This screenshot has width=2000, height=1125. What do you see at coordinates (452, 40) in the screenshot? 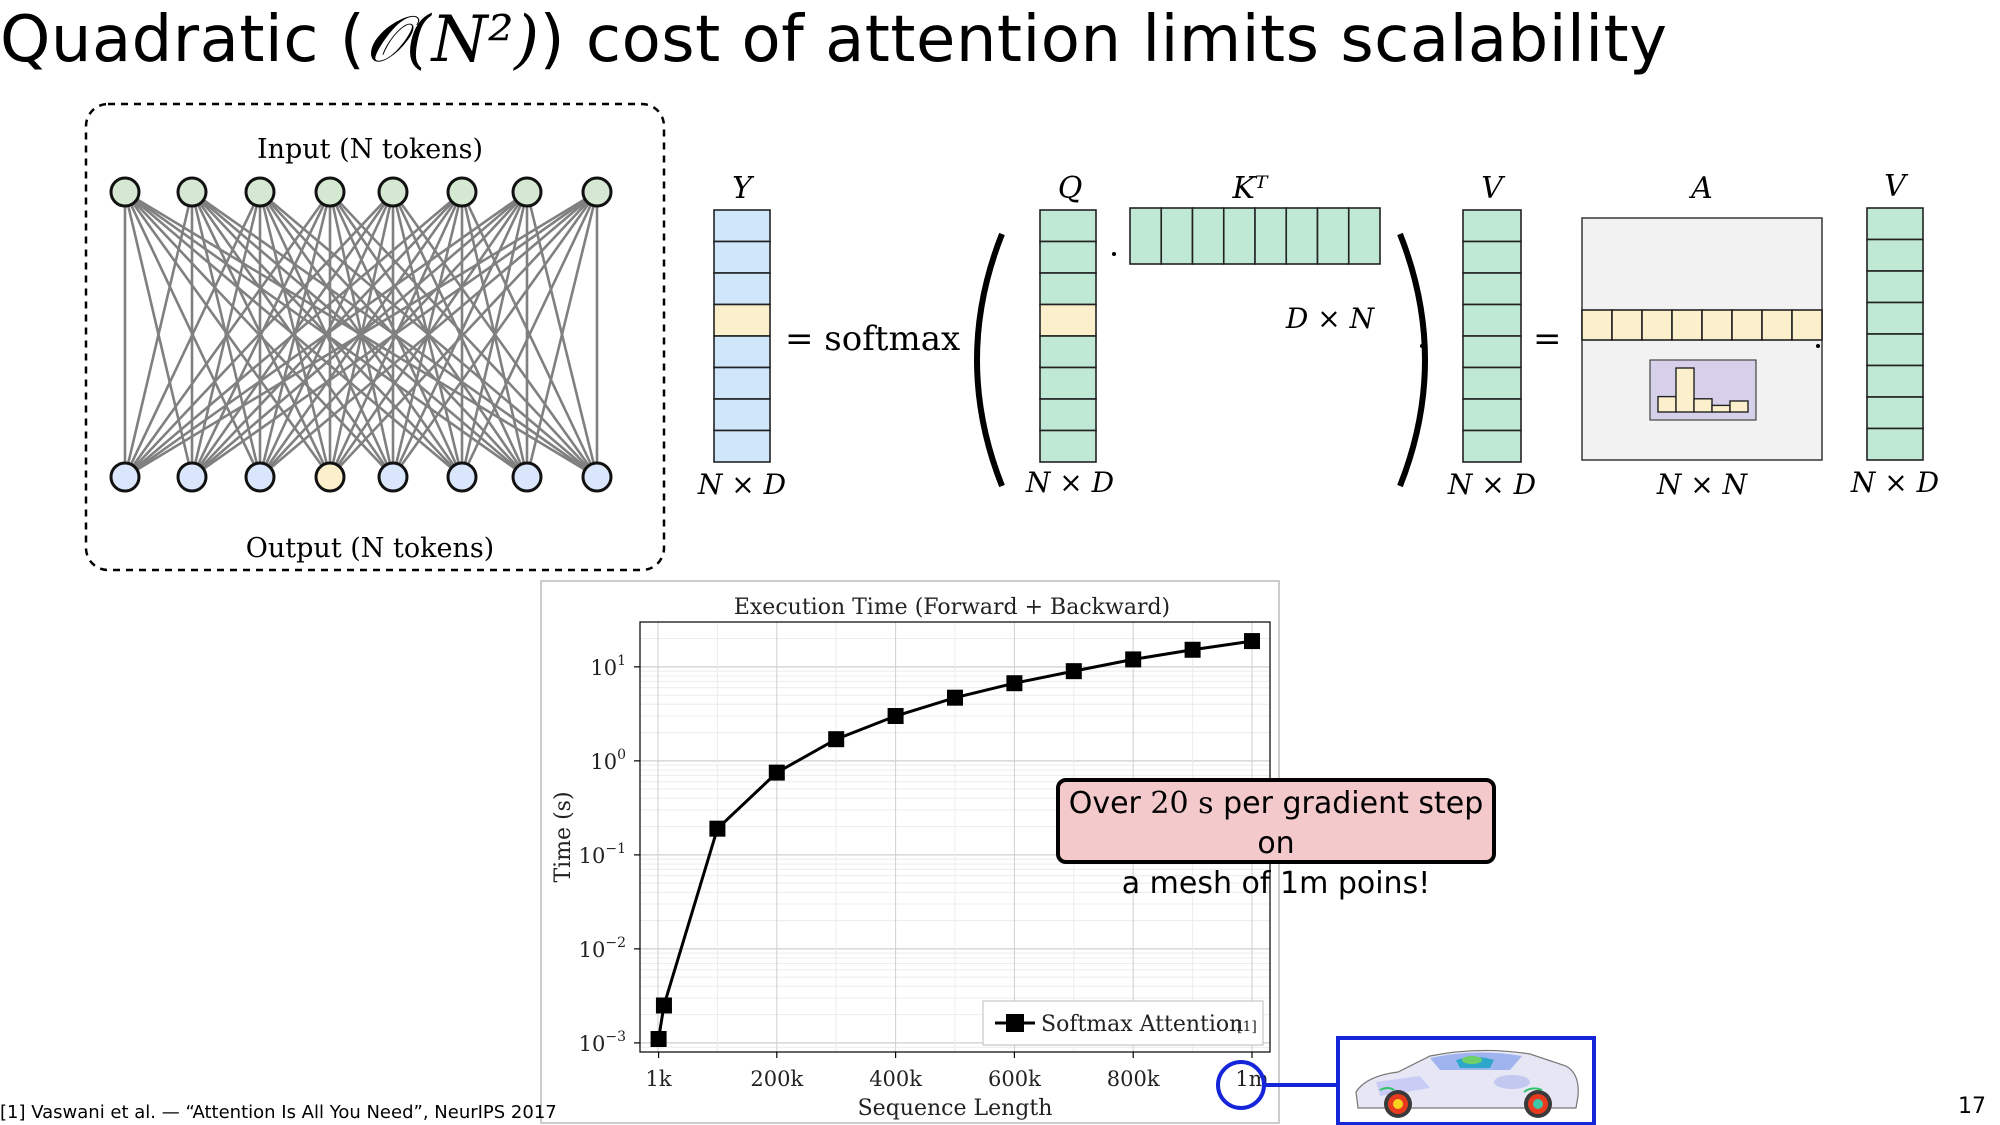
I see `title-math: 𝒪(N²)` at bounding box center [452, 40].